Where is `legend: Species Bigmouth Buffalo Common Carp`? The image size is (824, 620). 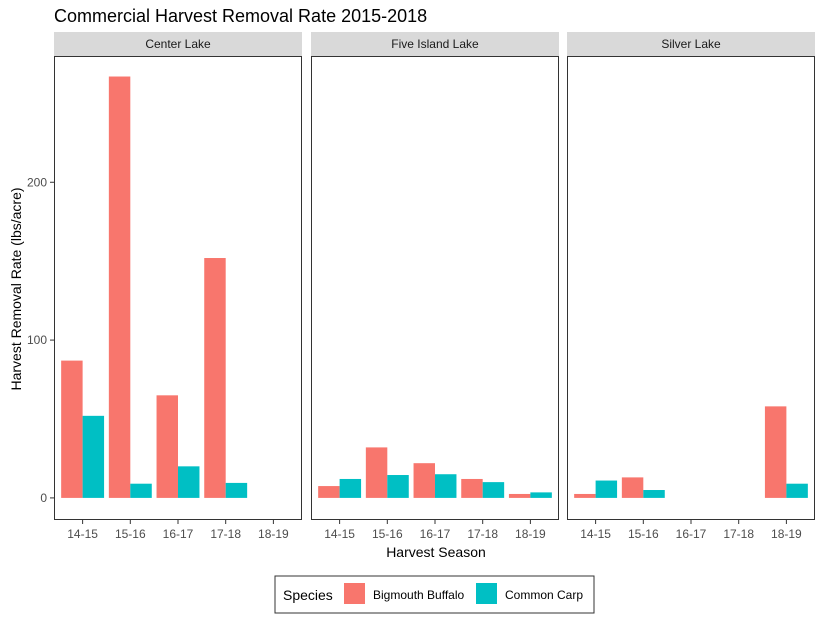 legend: Species Bigmouth Buffalo Common Carp is located at coordinates (434, 594).